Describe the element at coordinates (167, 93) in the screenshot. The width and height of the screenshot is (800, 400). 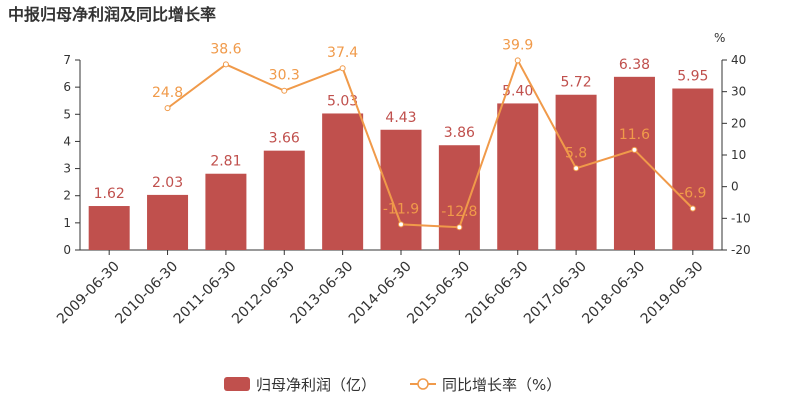
I see `line-value-label: 24.8` at that location.